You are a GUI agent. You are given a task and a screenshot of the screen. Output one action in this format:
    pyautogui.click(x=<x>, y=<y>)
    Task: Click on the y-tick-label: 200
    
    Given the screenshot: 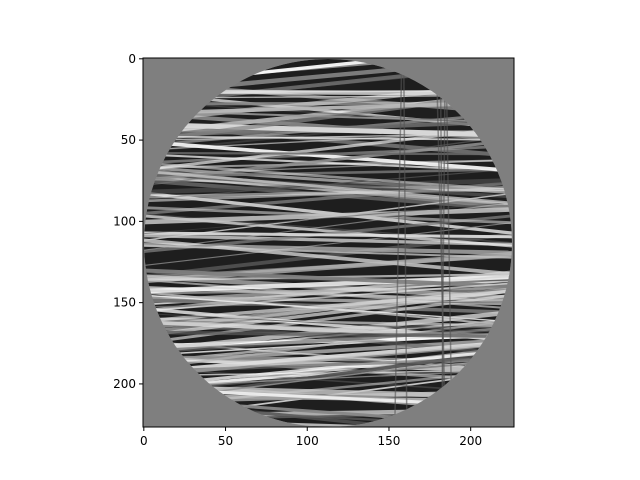 What is the action you would take?
    pyautogui.click(x=124, y=384)
    